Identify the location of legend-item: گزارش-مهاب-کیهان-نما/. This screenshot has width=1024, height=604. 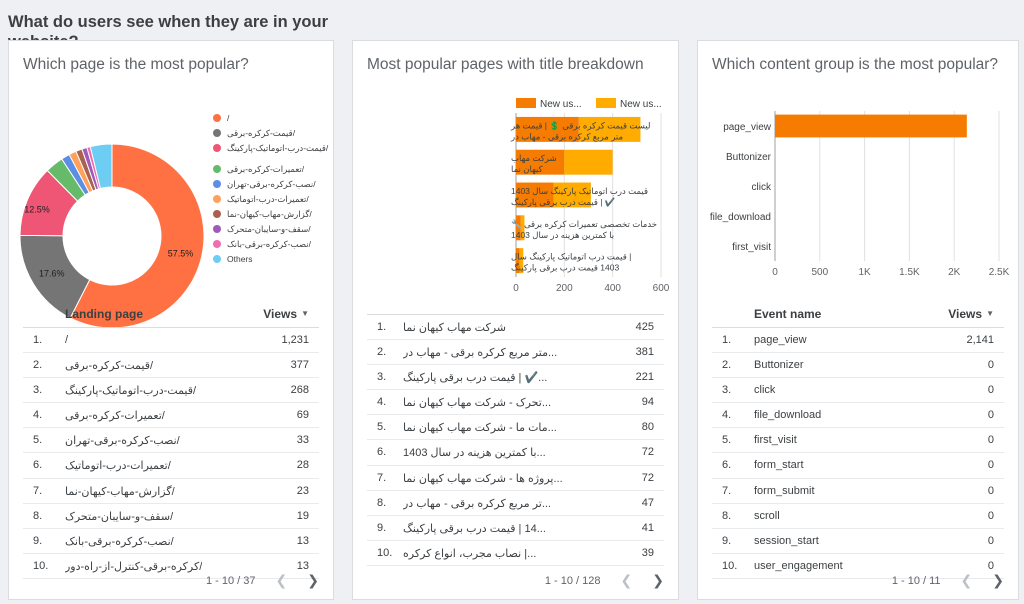
(262, 214).